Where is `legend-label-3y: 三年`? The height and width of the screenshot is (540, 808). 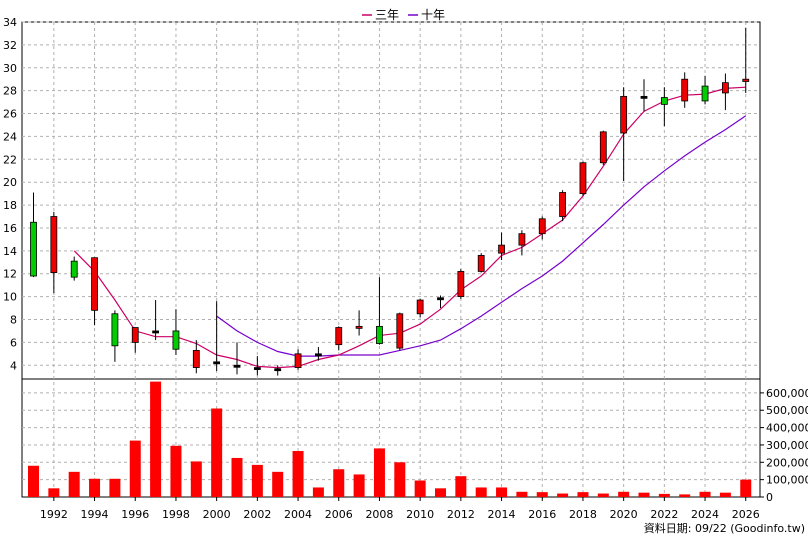
legend-label-3y: 三年 is located at coordinates (387, 15).